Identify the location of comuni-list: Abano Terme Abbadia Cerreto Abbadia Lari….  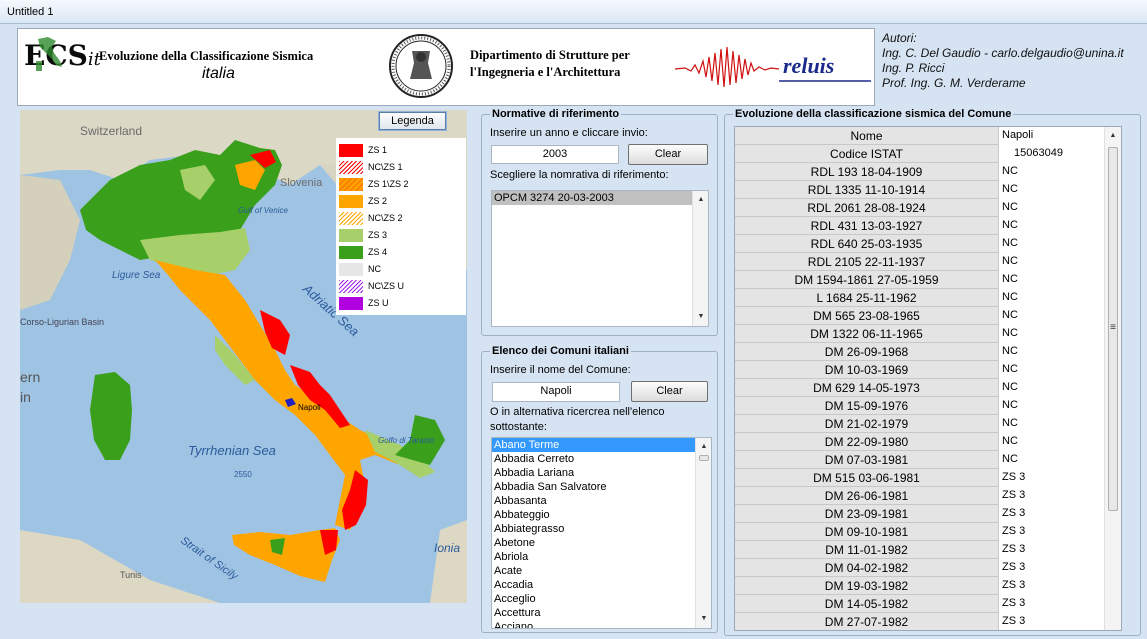
(601, 533).